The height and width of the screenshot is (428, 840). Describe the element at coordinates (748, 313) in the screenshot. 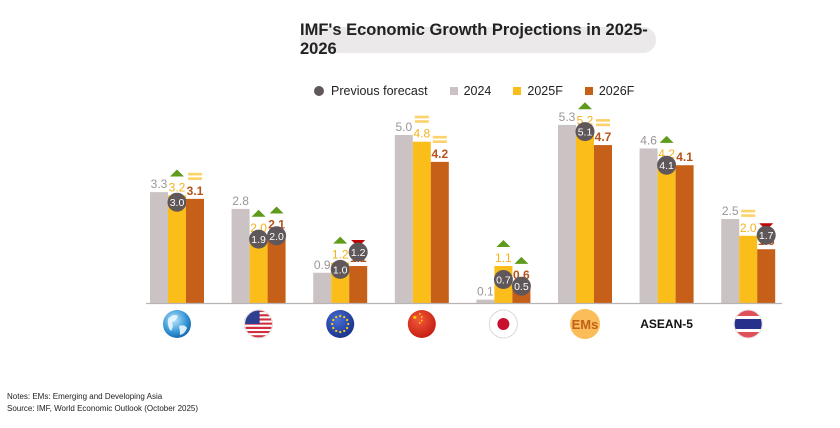

I see `flag-red-top` at that location.